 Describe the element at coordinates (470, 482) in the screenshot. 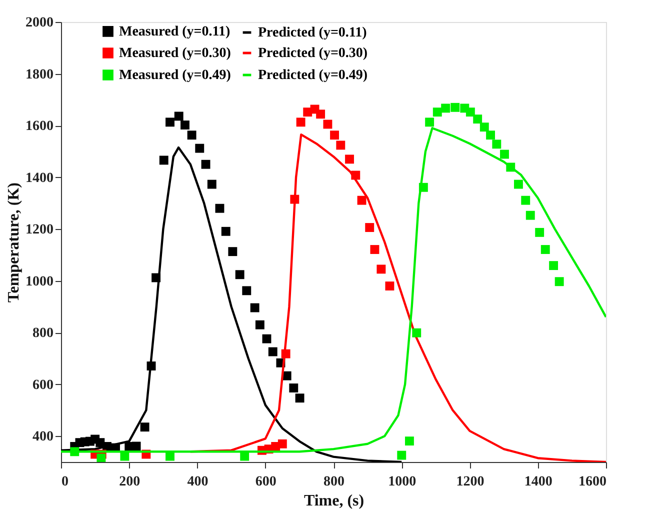

I see `x-tick-label: 1200` at that location.